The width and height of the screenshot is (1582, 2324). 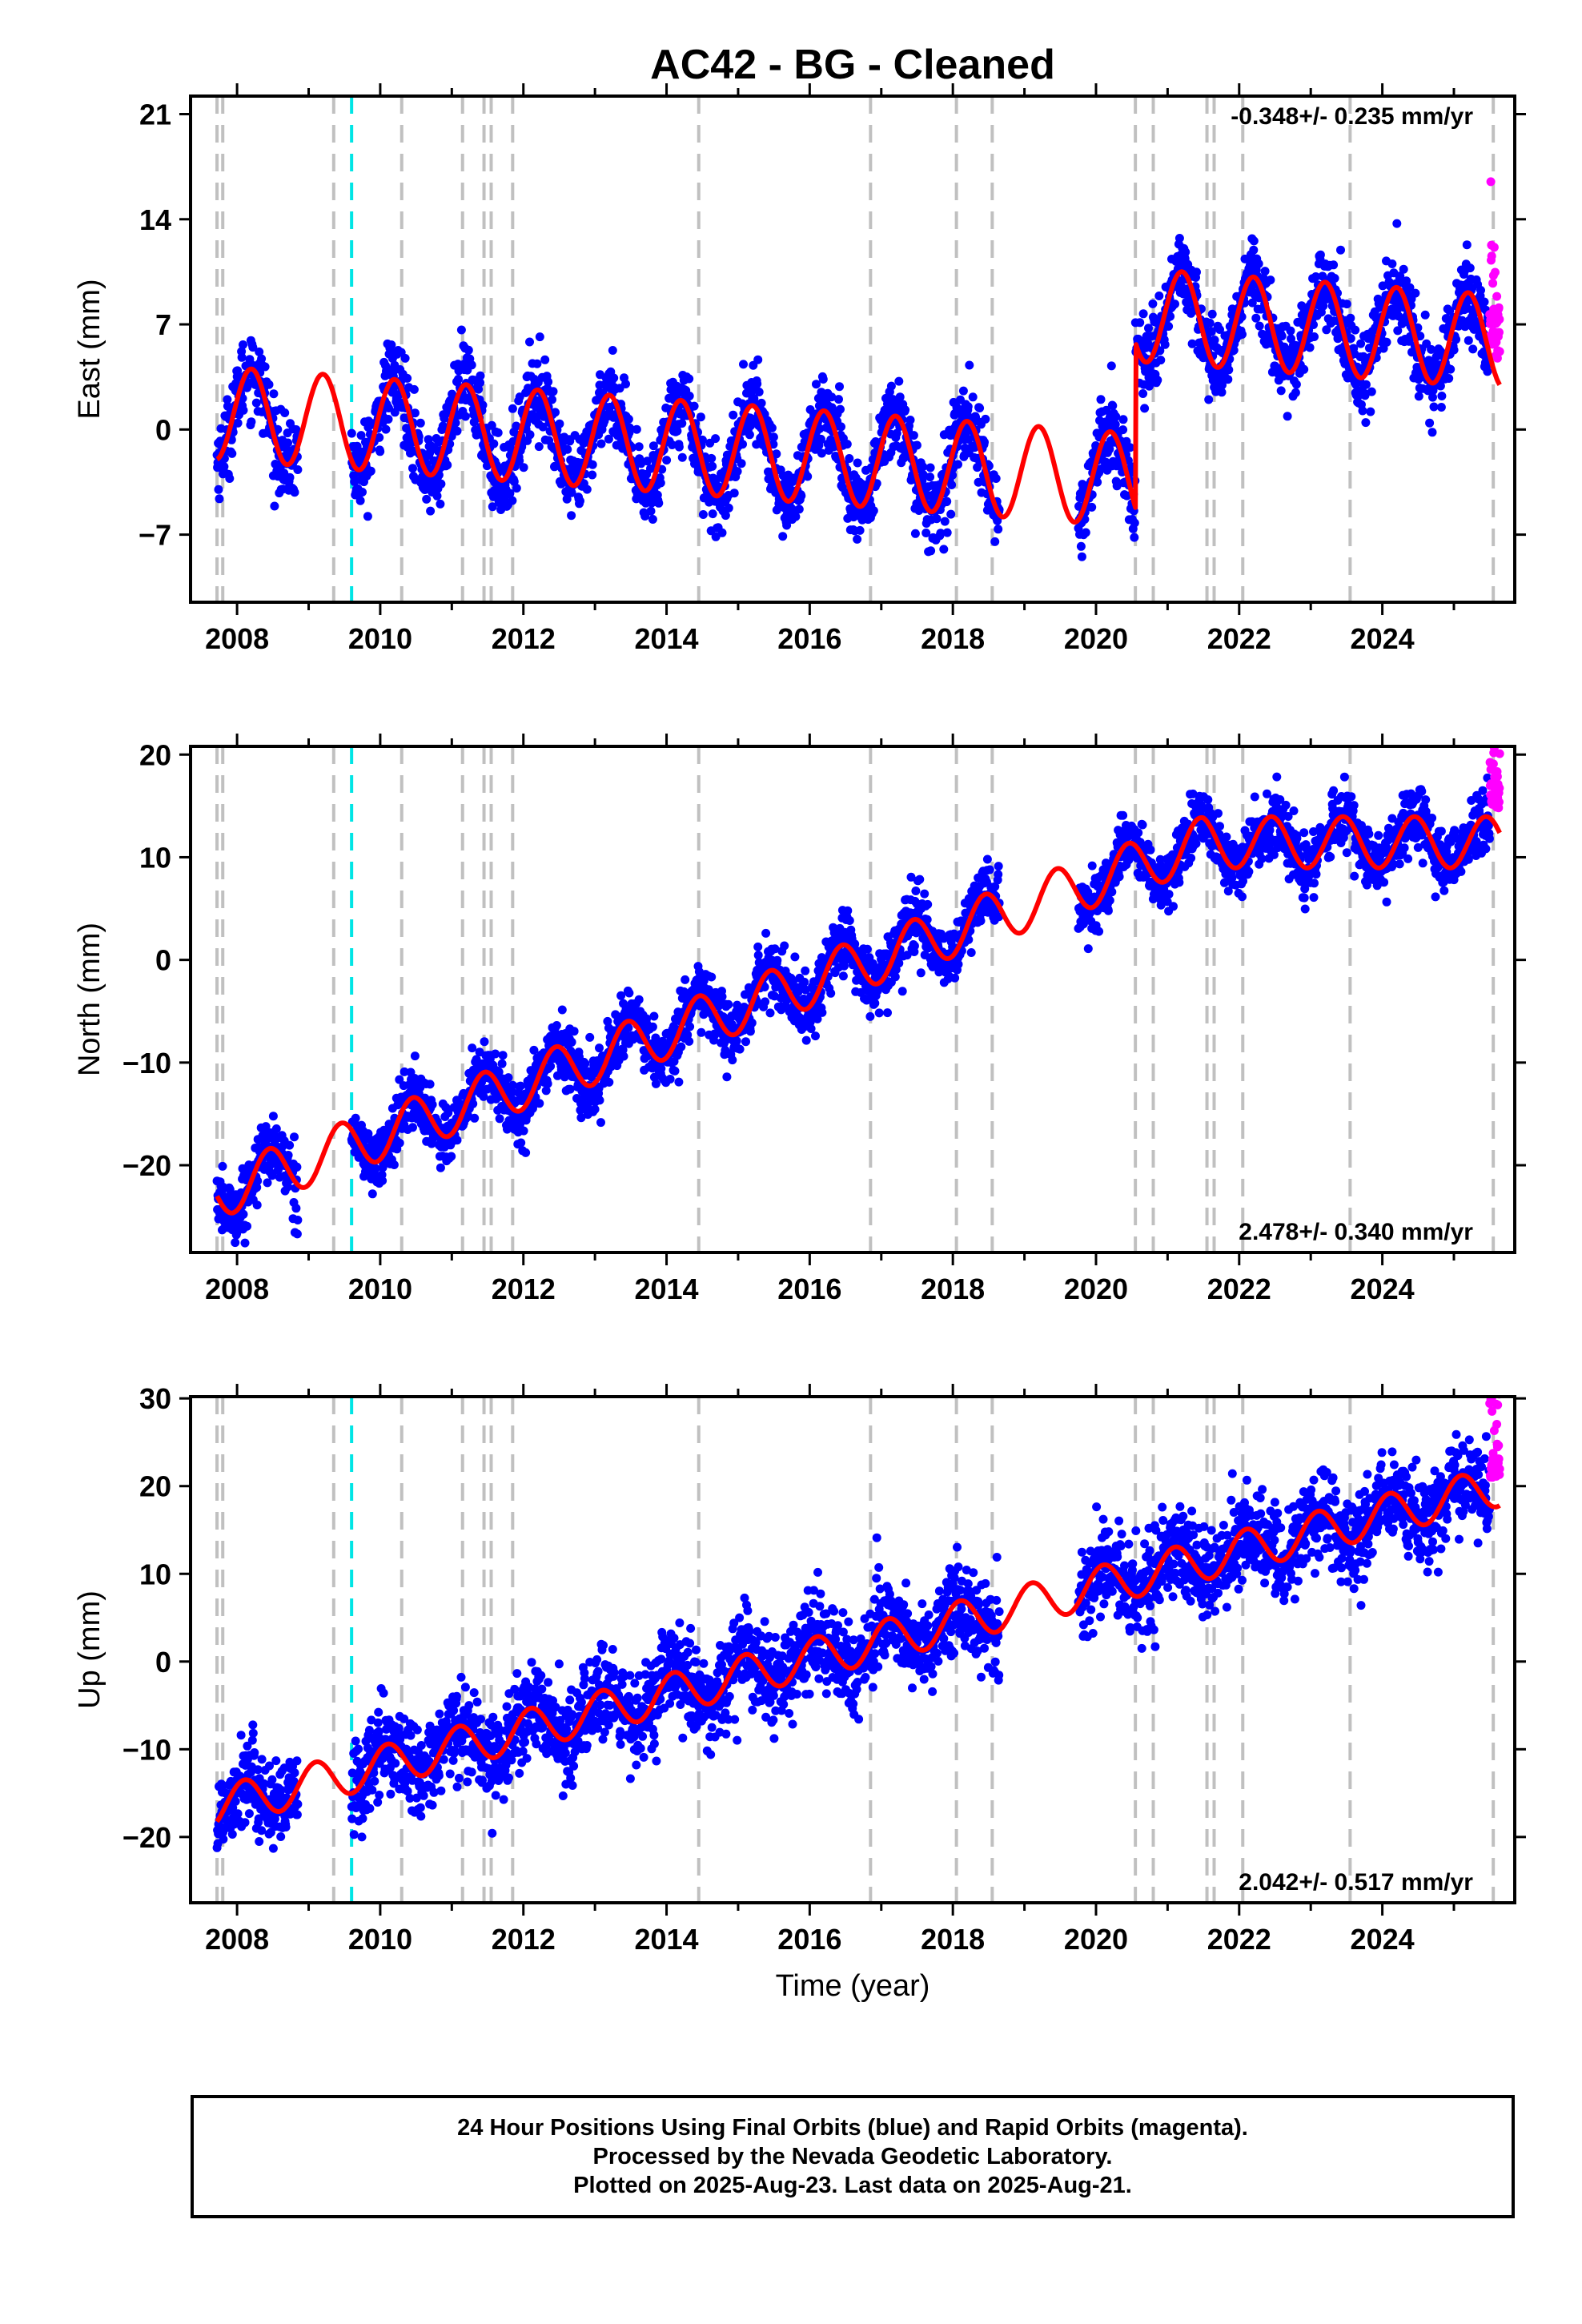 What do you see at coordinates (1383, 638) in the screenshot?
I see `x-tick-label: 2024` at bounding box center [1383, 638].